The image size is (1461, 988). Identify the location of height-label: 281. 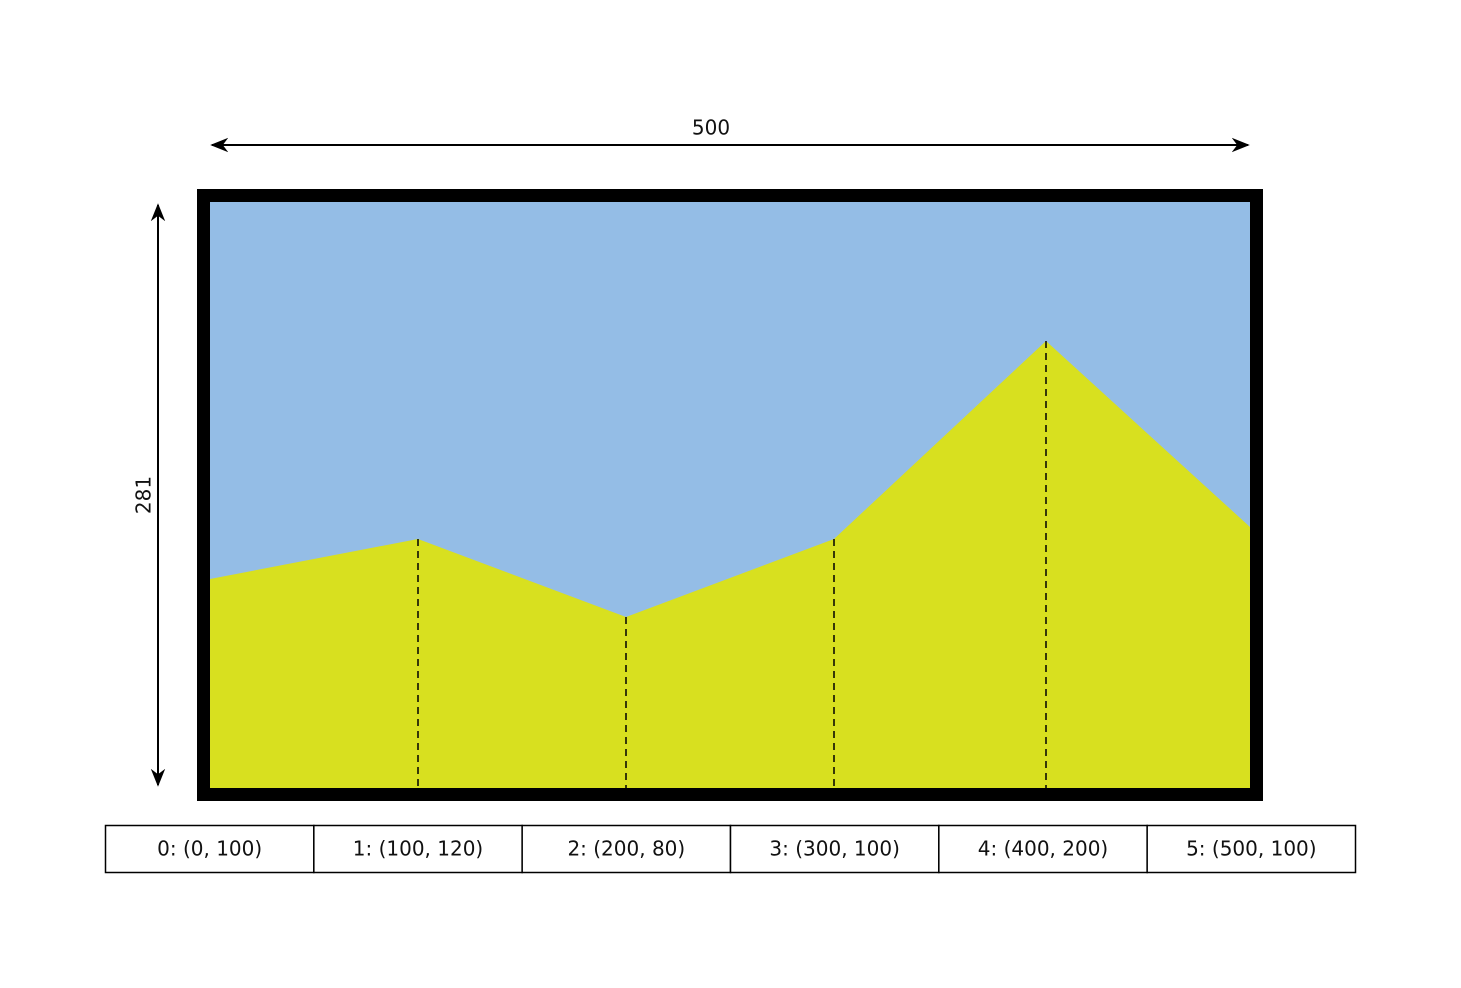
(144, 495).